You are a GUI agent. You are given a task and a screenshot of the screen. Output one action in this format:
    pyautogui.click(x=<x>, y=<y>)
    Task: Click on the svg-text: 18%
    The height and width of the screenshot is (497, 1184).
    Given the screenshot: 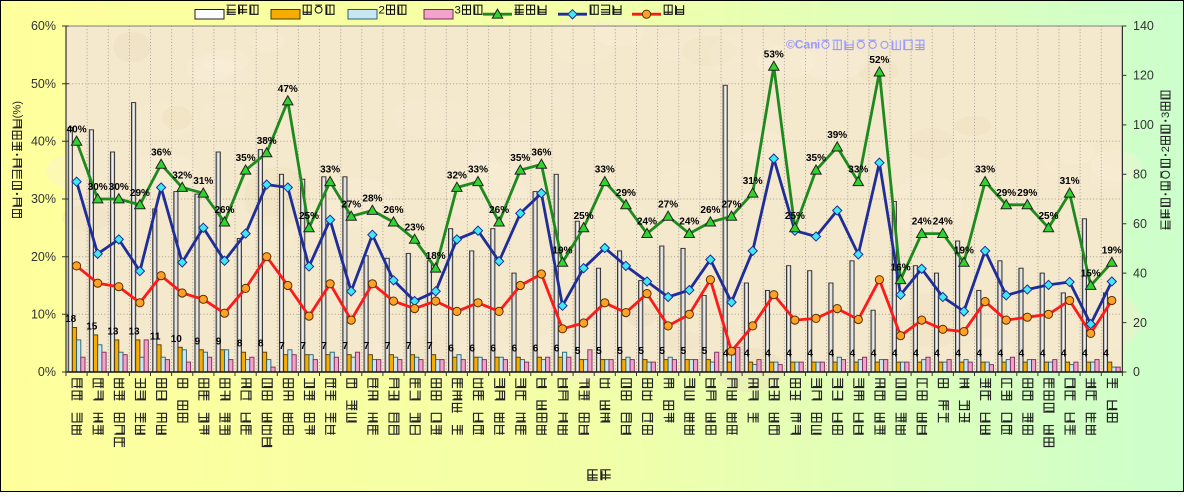 What is the action you would take?
    pyautogui.click(x=436, y=256)
    